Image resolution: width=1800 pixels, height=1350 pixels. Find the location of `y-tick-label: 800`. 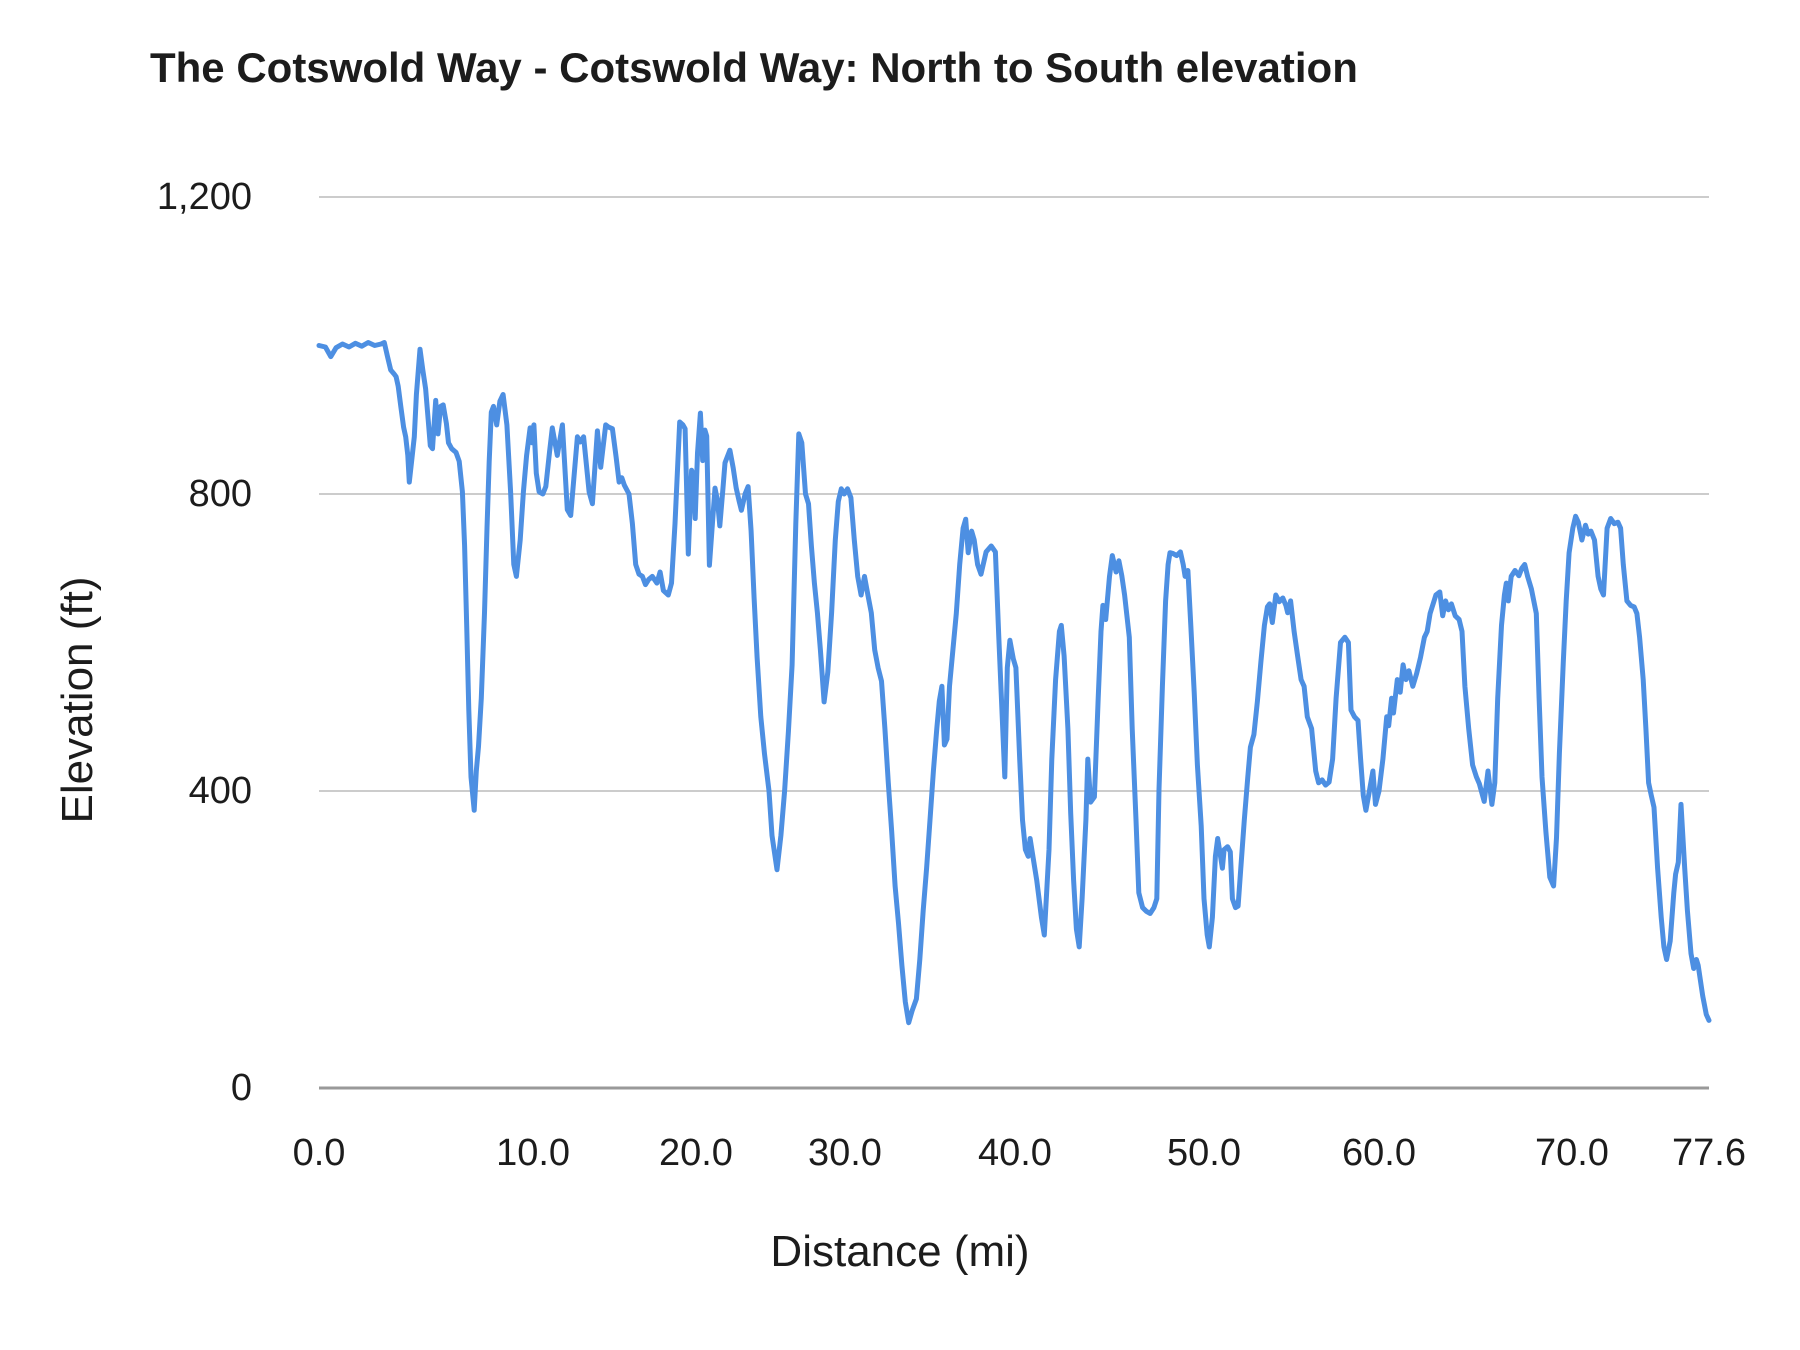

y-tick-label: 800 is located at coordinates (220, 494).